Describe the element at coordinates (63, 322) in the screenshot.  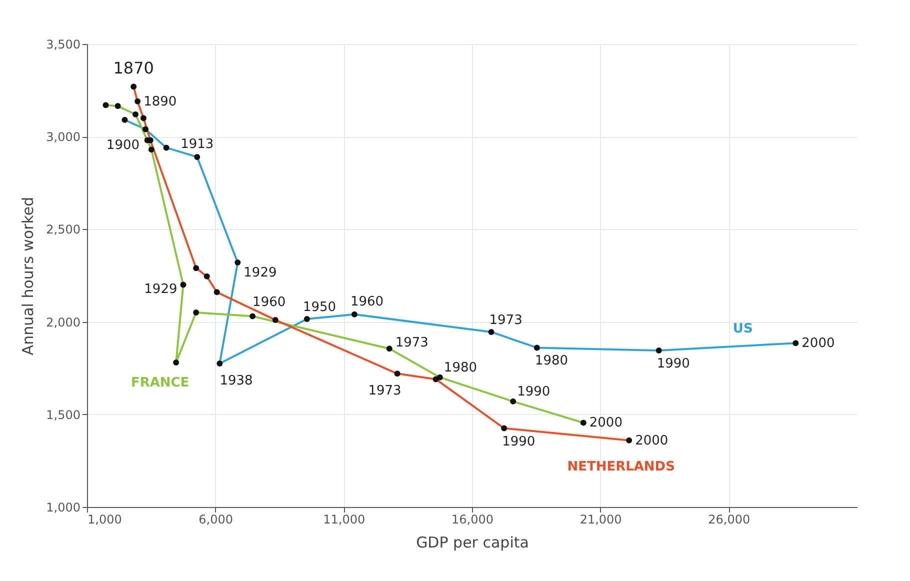
I see `y-tick-label: 2,000` at that location.